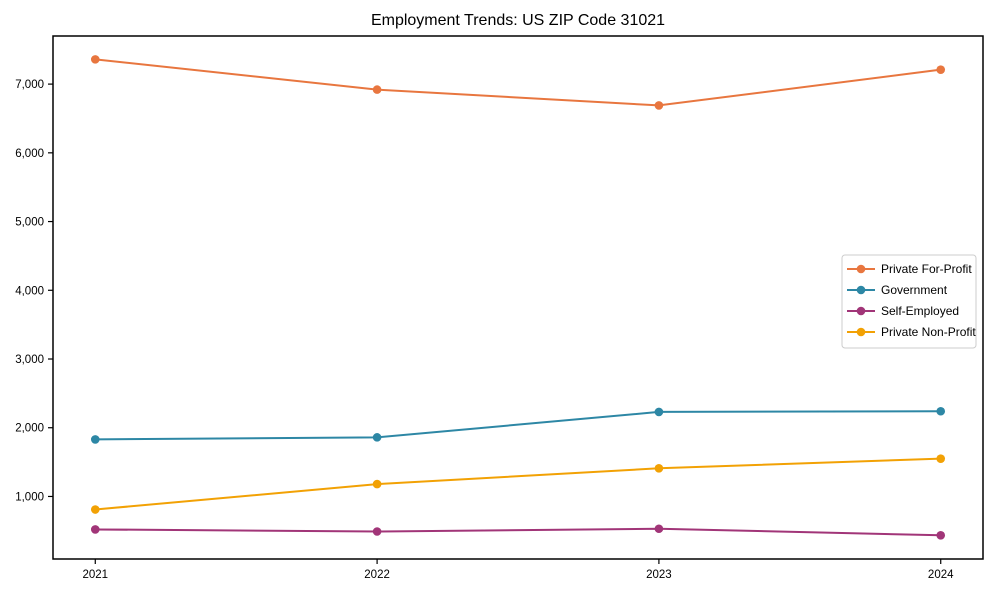  What do you see at coordinates (928, 332) in the screenshot?
I see `legend-label-private-non-profit: Private Non-Profit` at bounding box center [928, 332].